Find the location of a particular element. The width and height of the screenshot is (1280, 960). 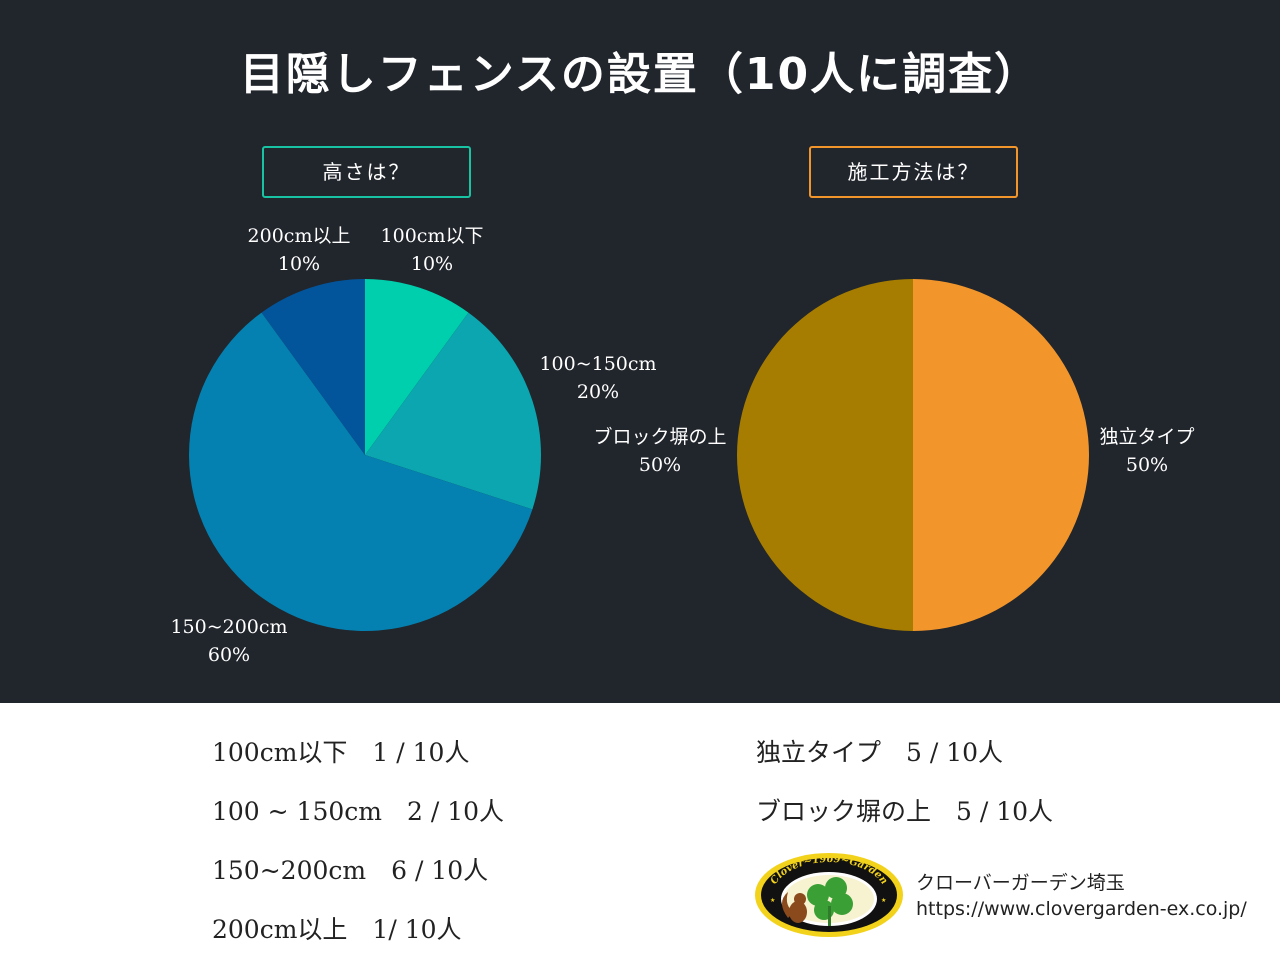

slice-label-on-block-wall: ブロック塀の上 50% is located at coordinates (660, 451).